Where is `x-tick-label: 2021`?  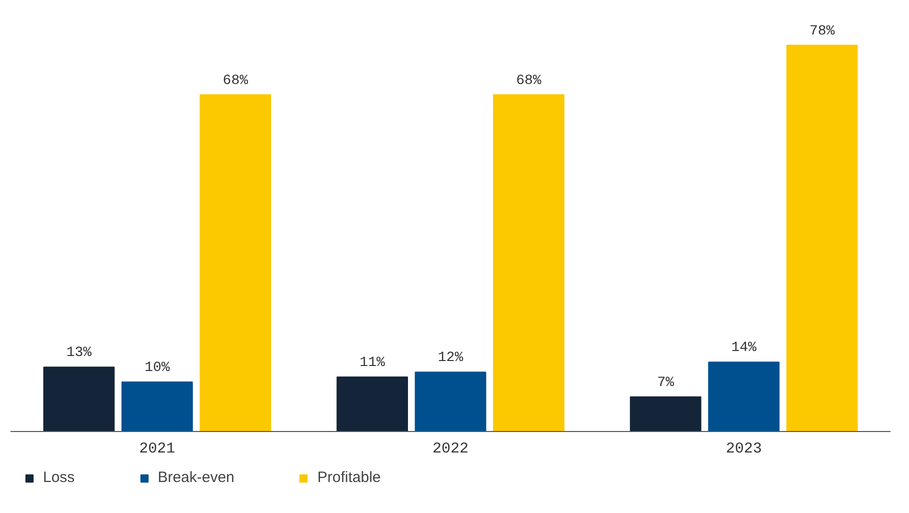 x-tick-label: 2021 is located at coordinates (157, 449).